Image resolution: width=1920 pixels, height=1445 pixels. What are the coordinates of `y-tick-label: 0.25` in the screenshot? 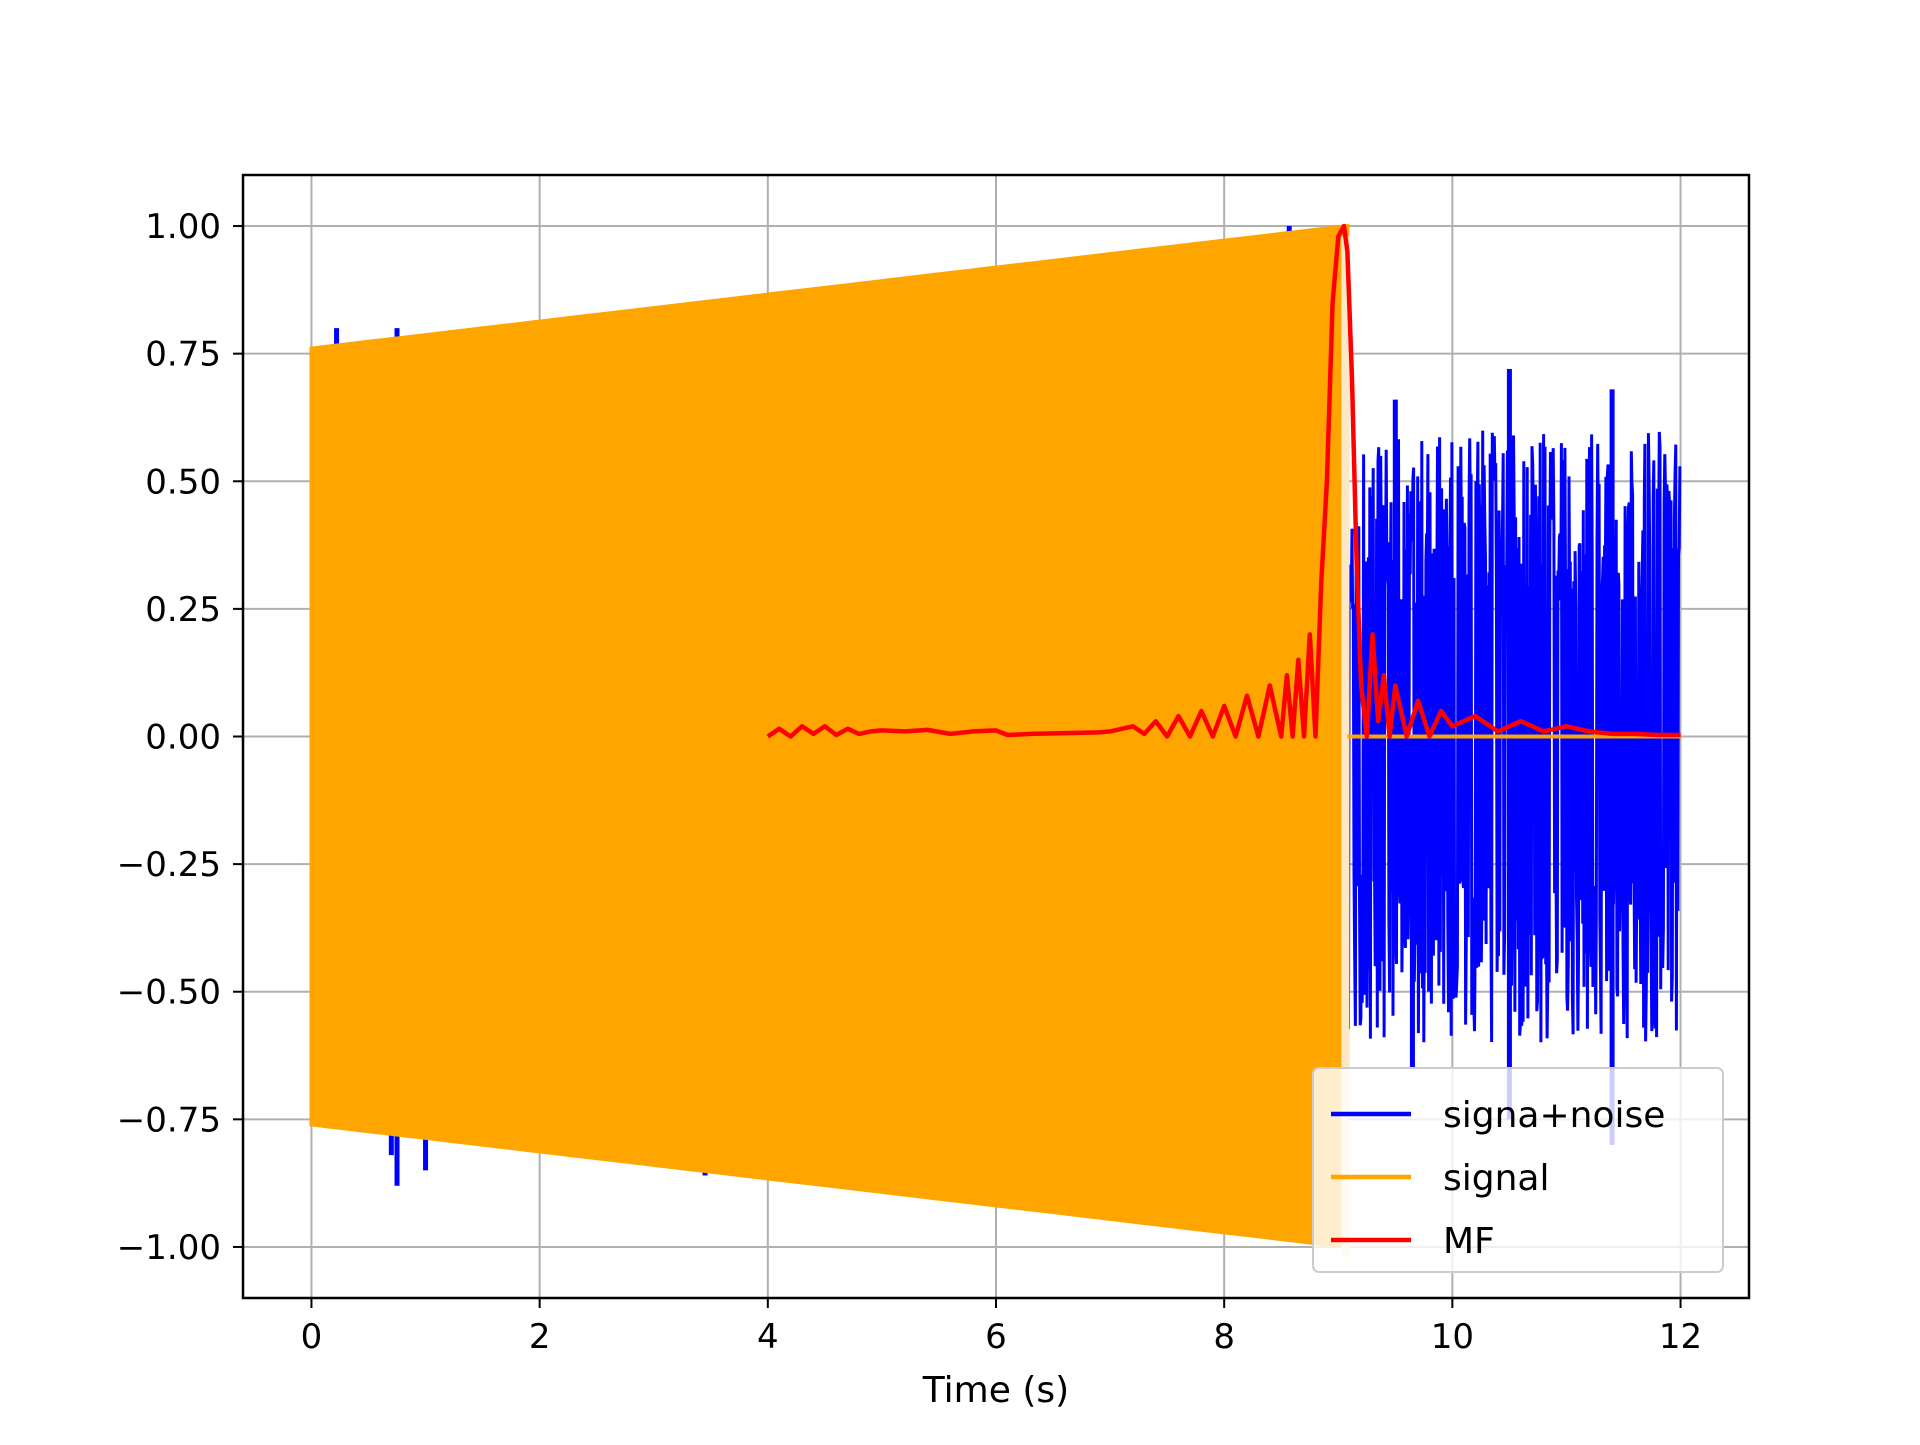 It's located at (183, 610).